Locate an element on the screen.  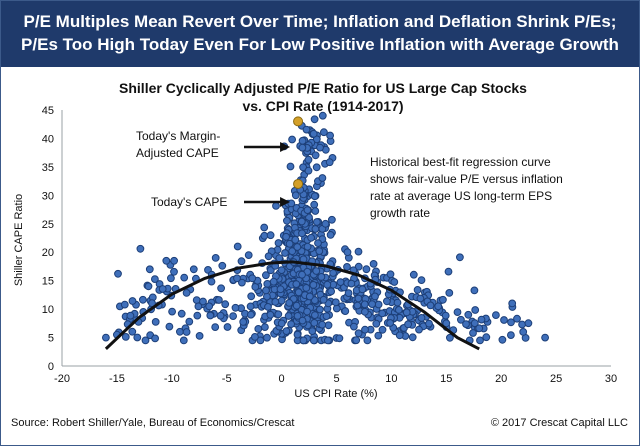
y-tick-label: 40 is located at coordinates (48, 139).